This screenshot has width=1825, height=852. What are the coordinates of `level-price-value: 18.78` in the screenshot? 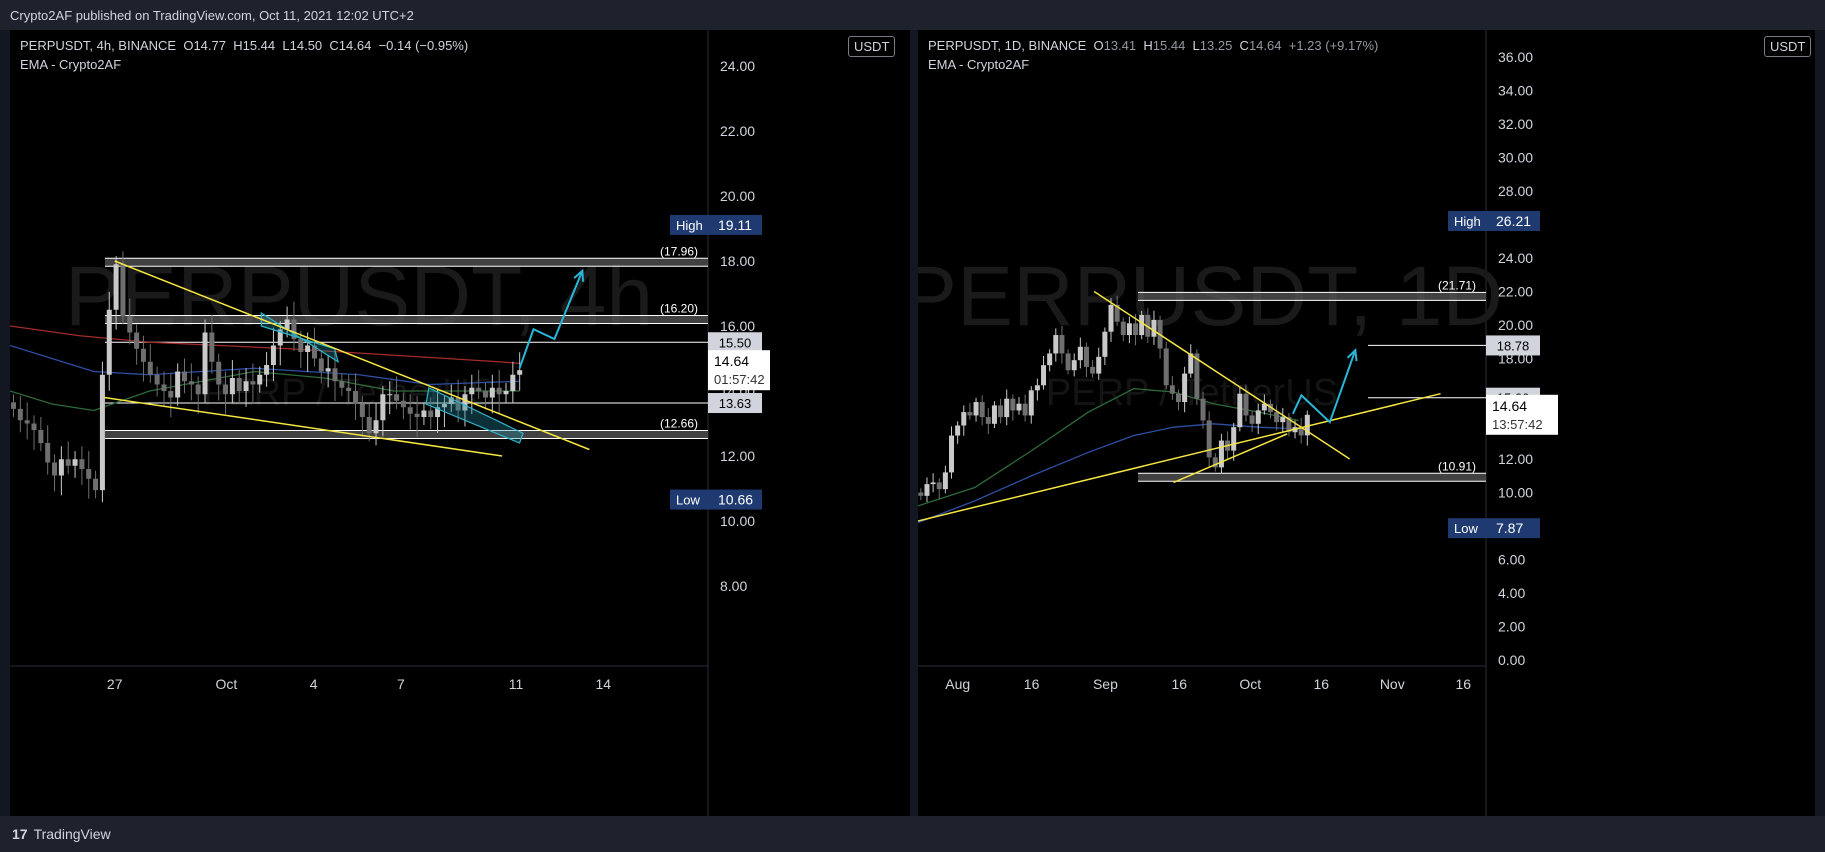 It's located at (1513, 345).